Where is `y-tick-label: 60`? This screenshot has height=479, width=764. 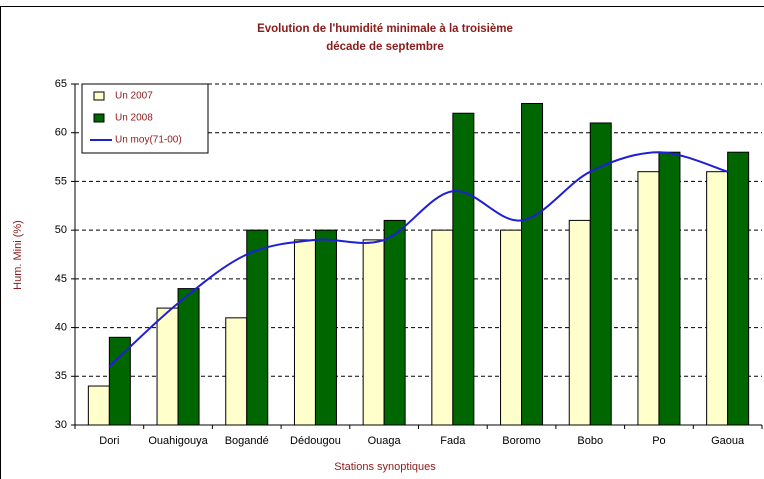 y-tick-label: 60 is located at coordinates (61, 133).